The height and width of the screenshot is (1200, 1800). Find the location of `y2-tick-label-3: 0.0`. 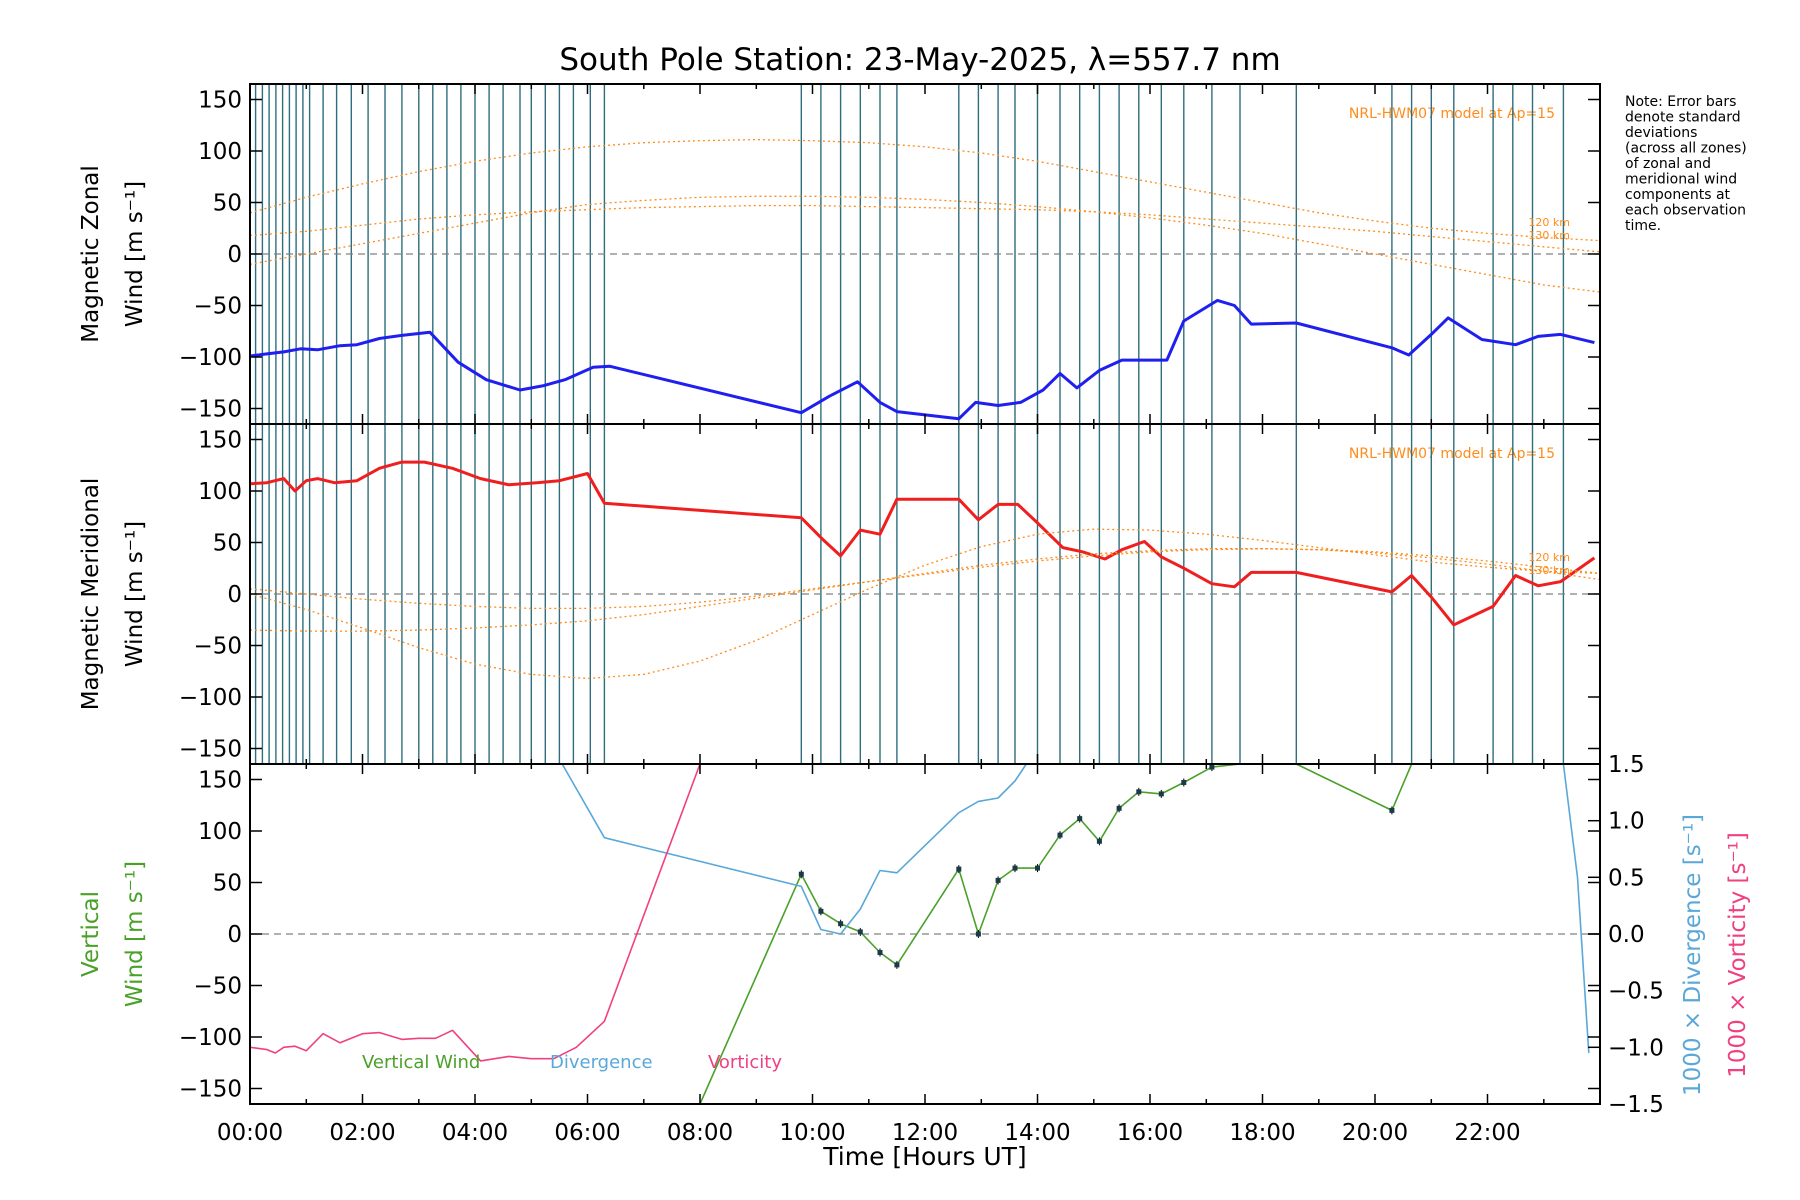

y2-tick-label-3: 0.0 is located at coordinates (1626, 935).